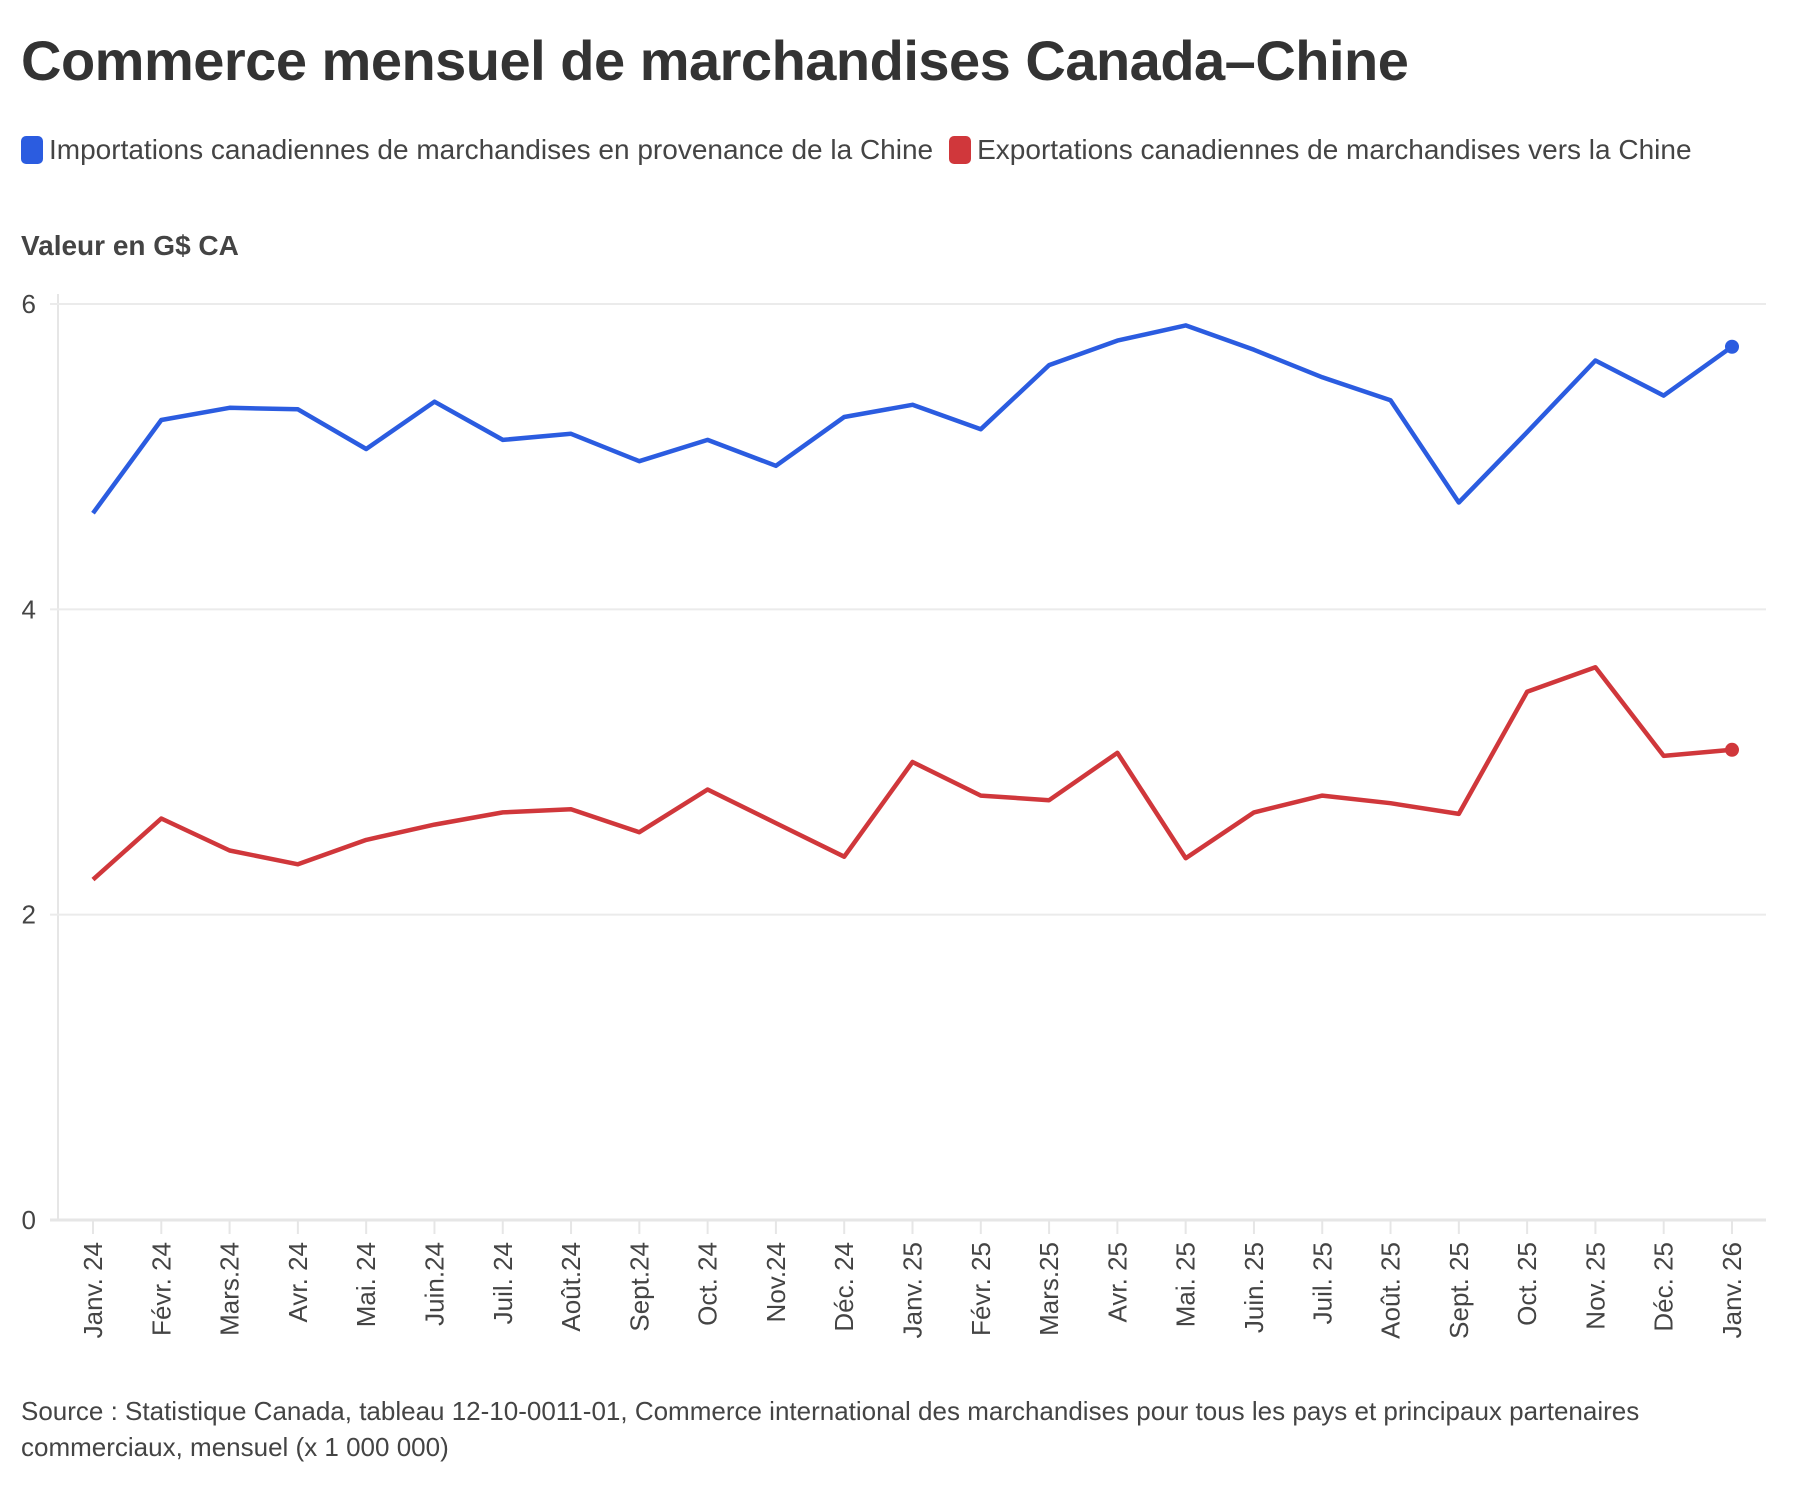  I want to click on series-end-marker-imports, so click(1732, 346).